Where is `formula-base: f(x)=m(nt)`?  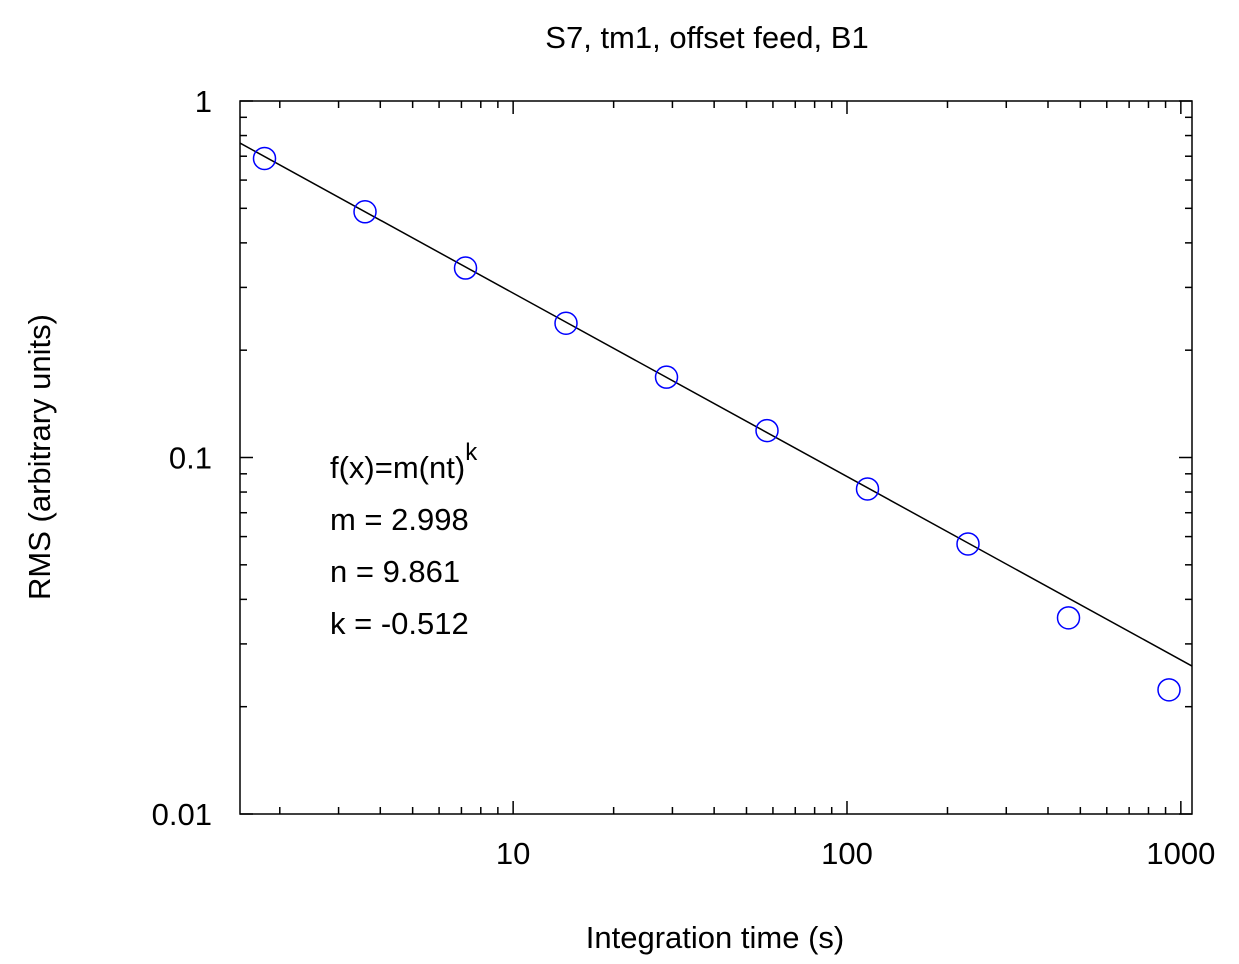
formula-base: f(x)=m(nt) is located at coordinates (397, 467).